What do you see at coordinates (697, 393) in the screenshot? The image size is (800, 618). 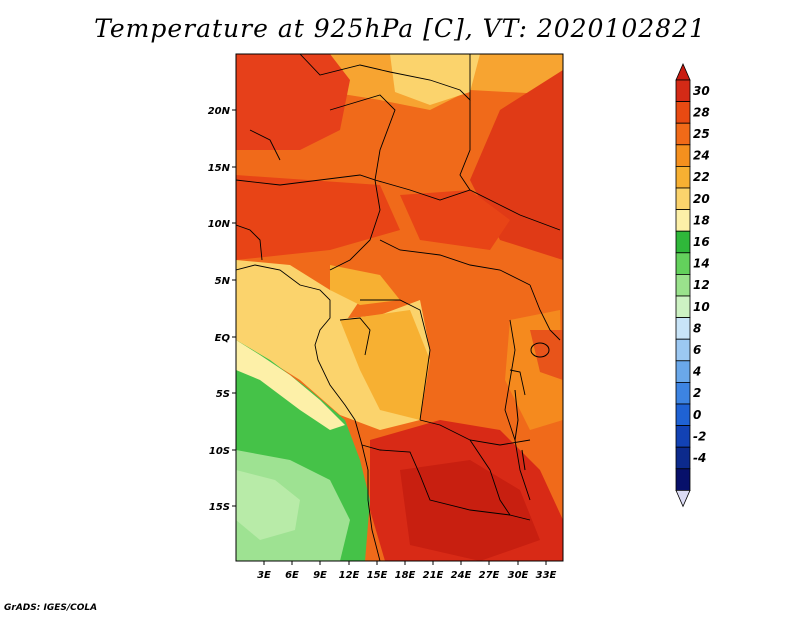 I see `colorbar-label: 2` at bounding box center [697, 393].